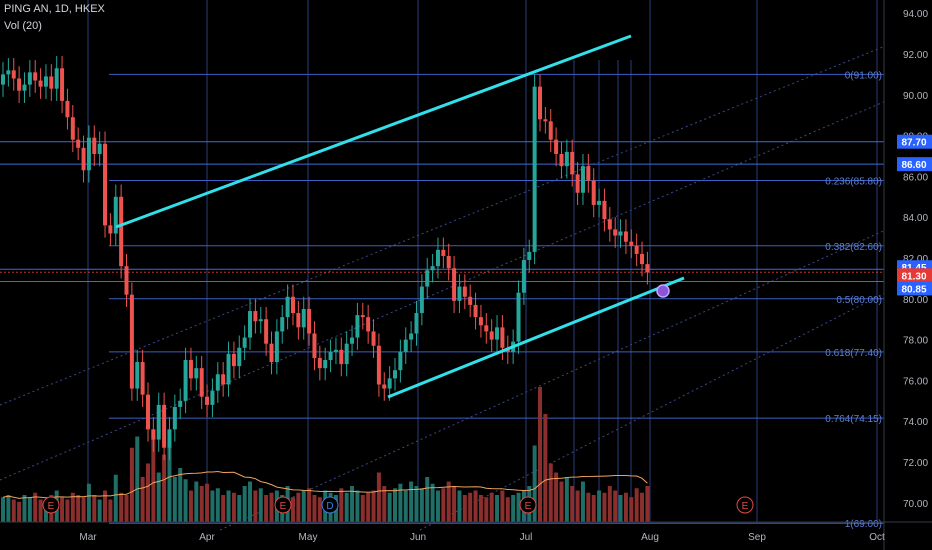 This screenshot has height=550, width=932. I want to click on x-tick-label: May, so click(308, 537).